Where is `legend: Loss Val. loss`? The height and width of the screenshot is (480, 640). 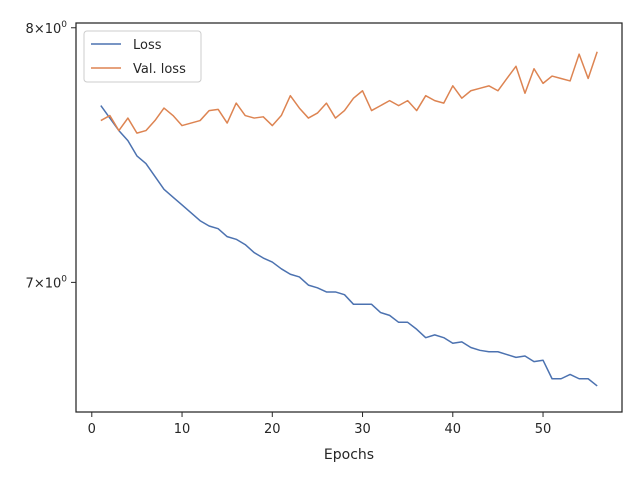
legend: Loss Val. loss is located at coordinates (142, 56).